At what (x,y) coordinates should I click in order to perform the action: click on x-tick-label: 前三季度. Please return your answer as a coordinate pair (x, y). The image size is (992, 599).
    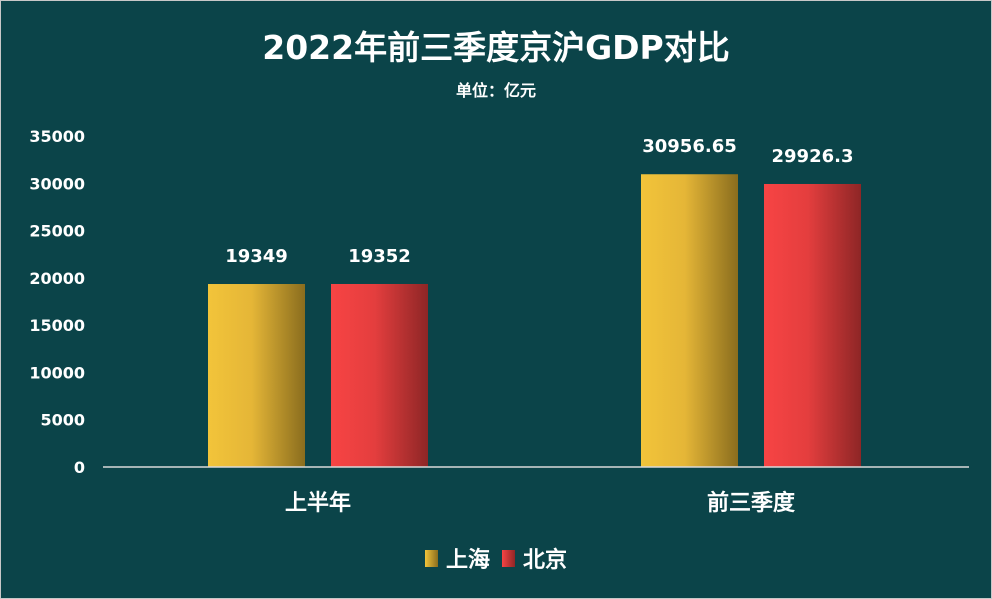
    Looking at the image, I should click on (751, 503).